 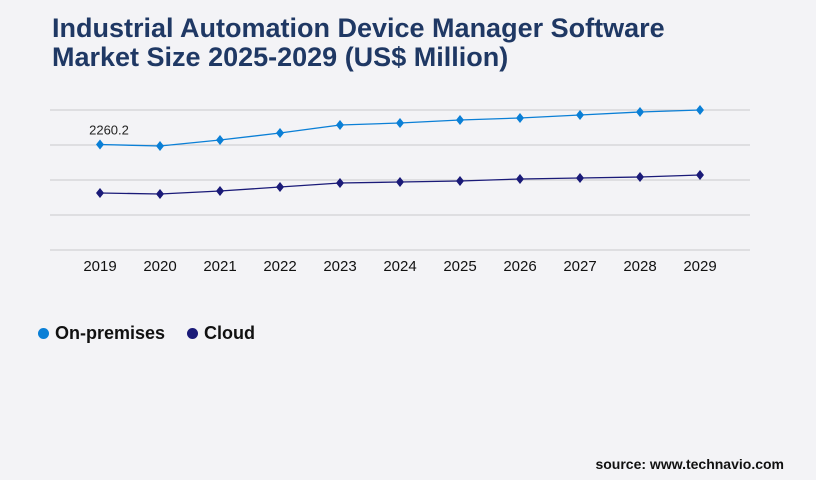 What do you see at coordinates (459, 266) in the screenshot?
I see `x-tick-label: 2025` at bounding box center [459, 266].